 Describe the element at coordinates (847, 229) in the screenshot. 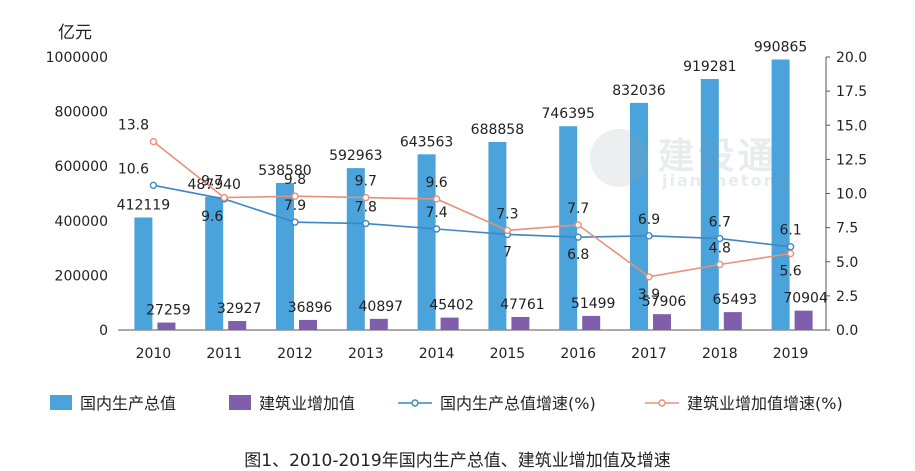

I see `right-tick-label: 7.5` at that location.